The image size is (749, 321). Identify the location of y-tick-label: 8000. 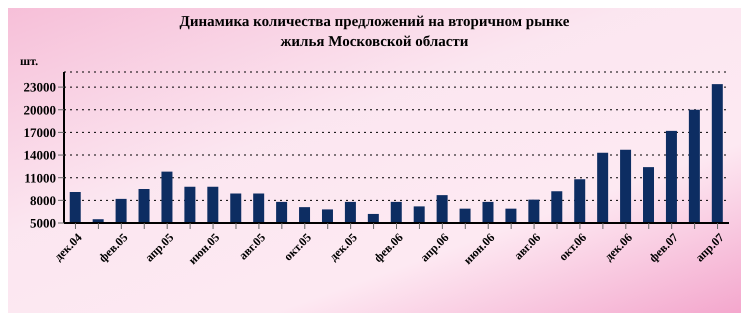
(43, 200).